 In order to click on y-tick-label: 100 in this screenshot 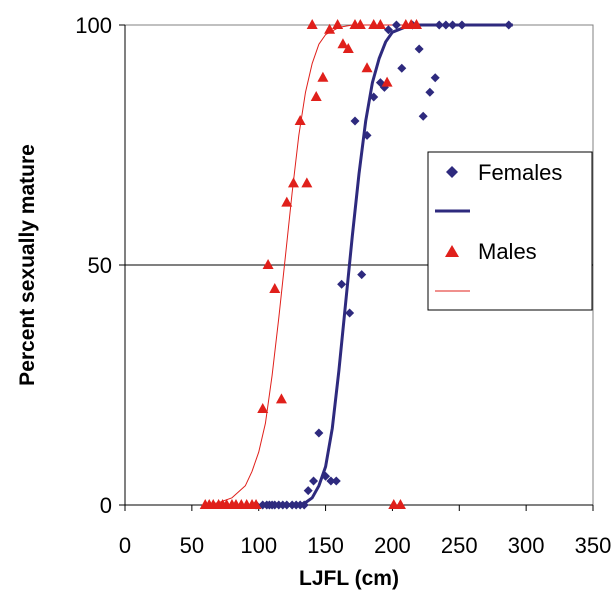, I will do `click(93, 25)`.